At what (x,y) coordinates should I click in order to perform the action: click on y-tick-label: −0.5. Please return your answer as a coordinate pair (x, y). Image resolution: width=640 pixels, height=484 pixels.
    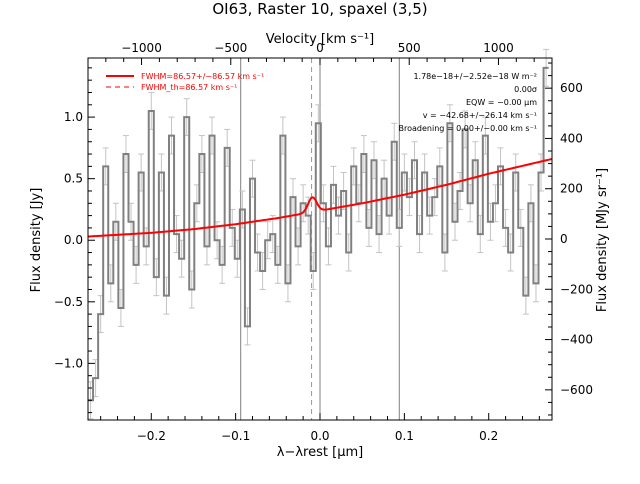
    Looking at the image, I should click on (68, 302).